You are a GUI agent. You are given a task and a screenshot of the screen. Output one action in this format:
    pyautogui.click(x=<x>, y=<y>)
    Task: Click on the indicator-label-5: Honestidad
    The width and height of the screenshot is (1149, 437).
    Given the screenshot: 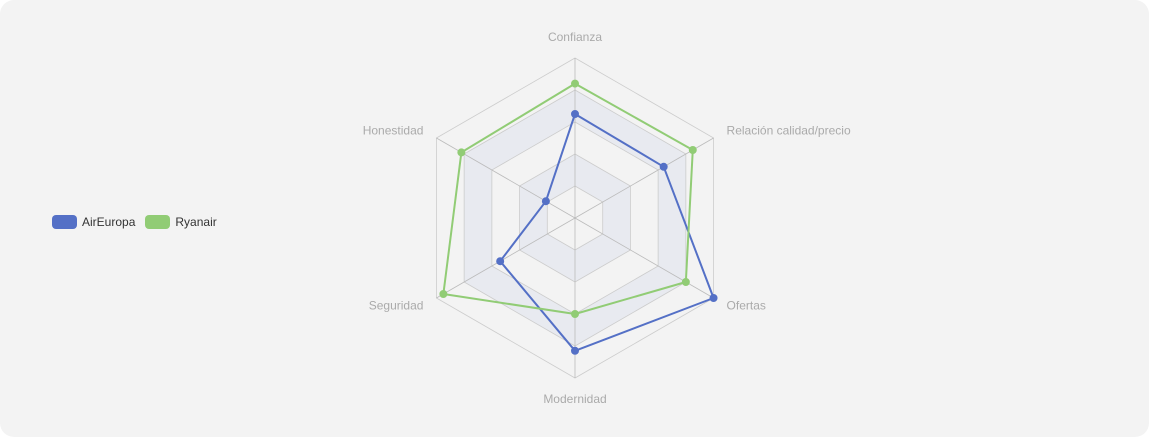 What is the action you would take?
    pyautogui.click(x=393, y=131)
    